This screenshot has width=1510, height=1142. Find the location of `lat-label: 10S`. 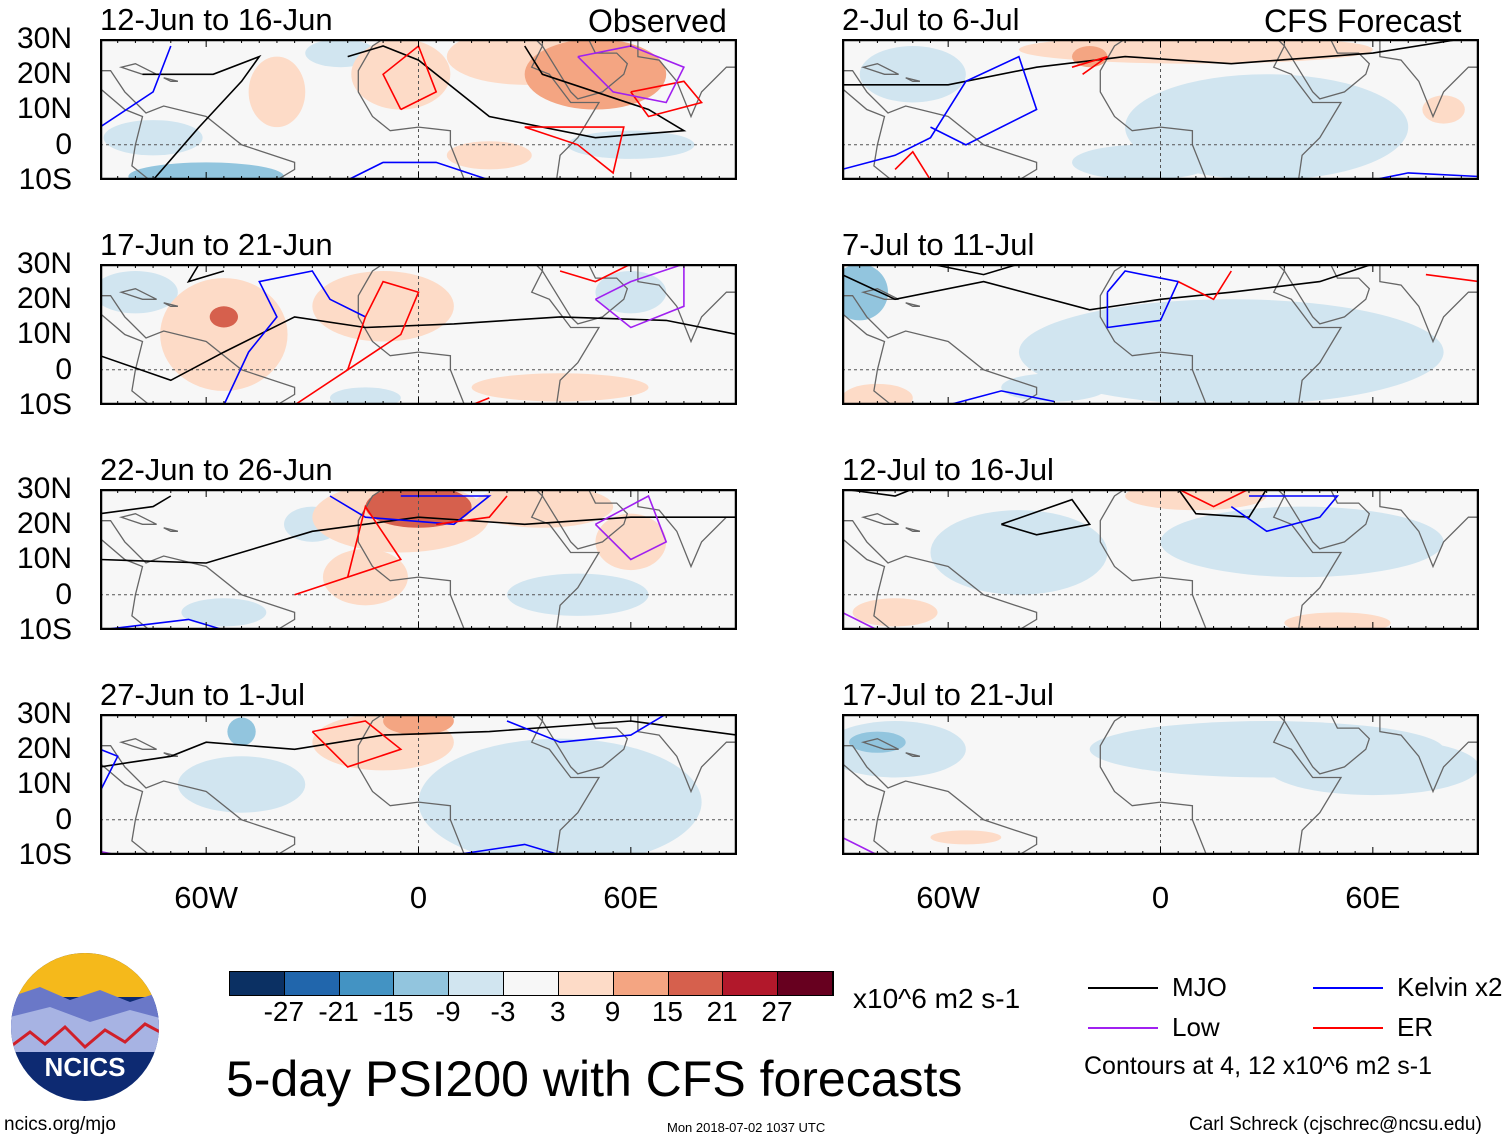

lat-label: 10S is located at coordinates (45, 854).